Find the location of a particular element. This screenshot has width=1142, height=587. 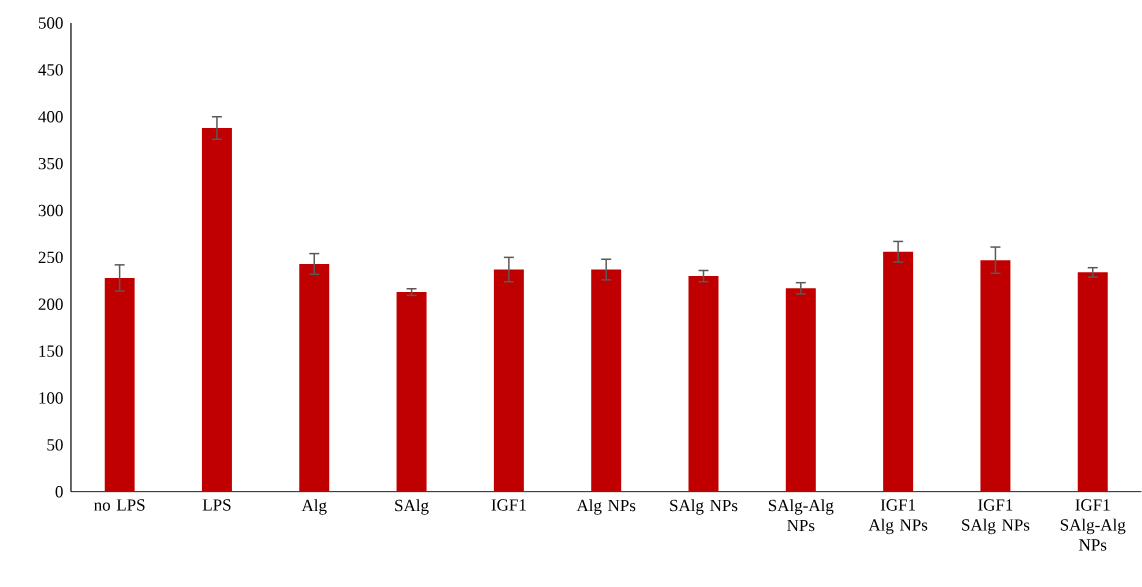

x-tick-label: Alg NPs is located at coordinates (606, 507).